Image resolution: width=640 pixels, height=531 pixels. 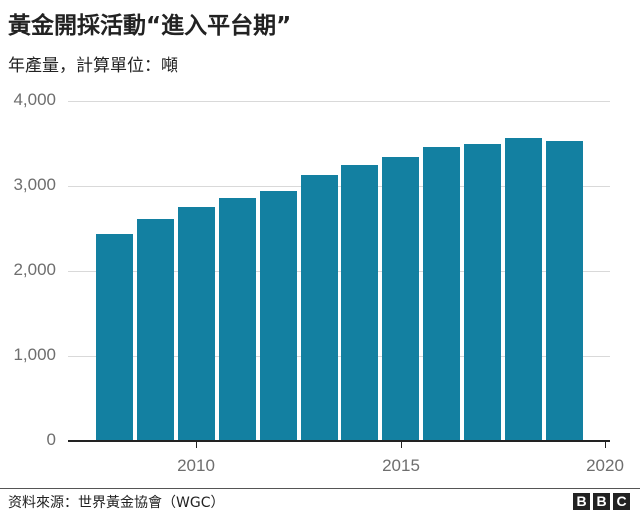 I want to click on bar-2016, so click(x=442, y=293).